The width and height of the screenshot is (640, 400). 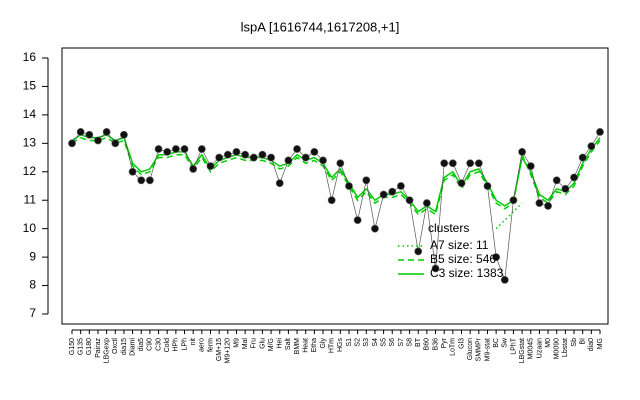 What do you see at coordinates (366, 342) in the screenshot?
I see `x-tick-label: S3` at bounding box center [366, 342].